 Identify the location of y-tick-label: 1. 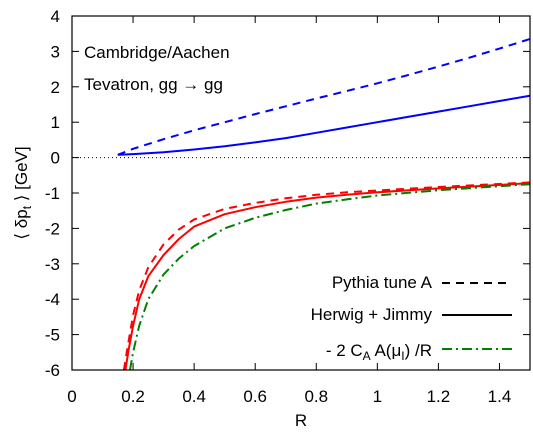
(55, 122).